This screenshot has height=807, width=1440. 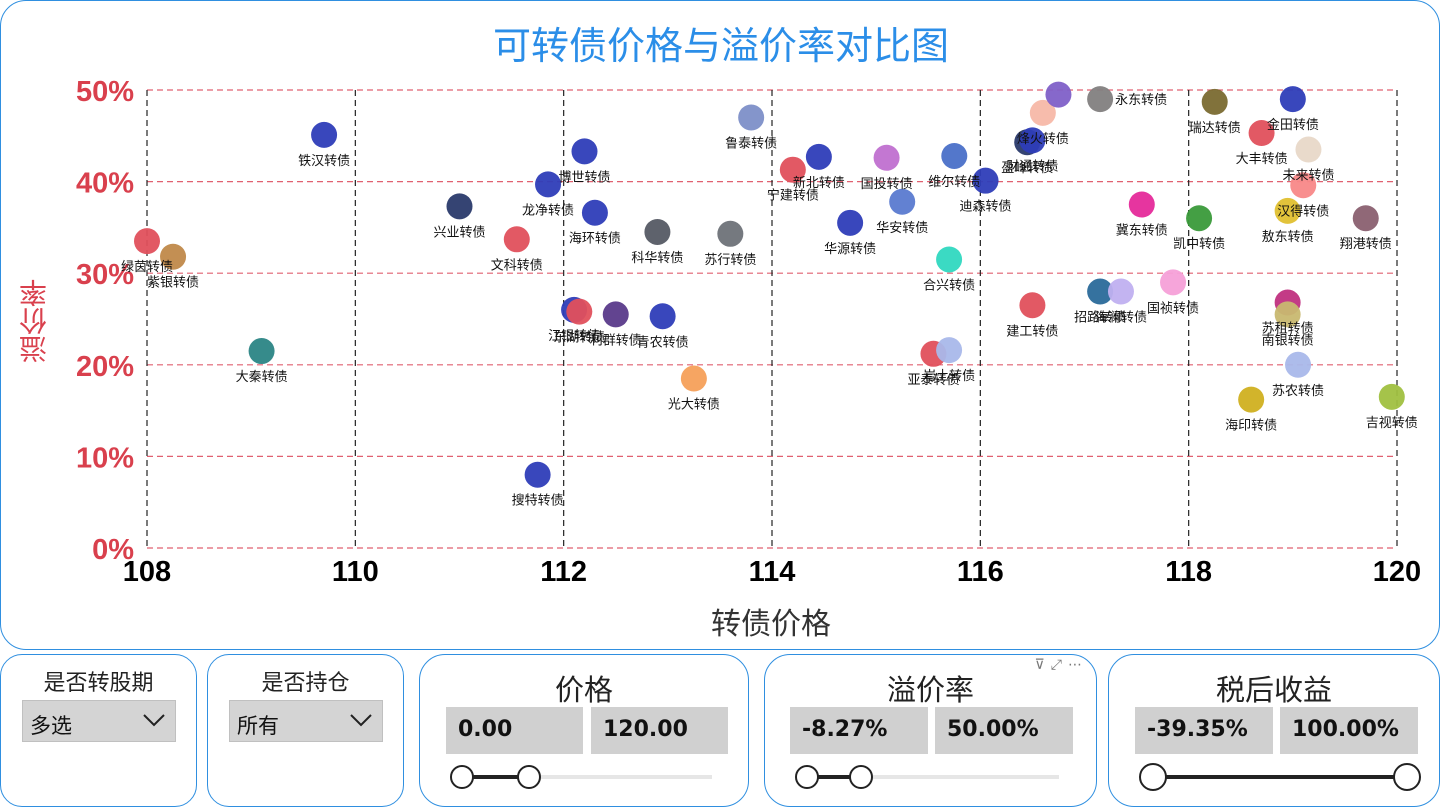 I want to click on price-slider-min-handle, so click(x=462, y=777).